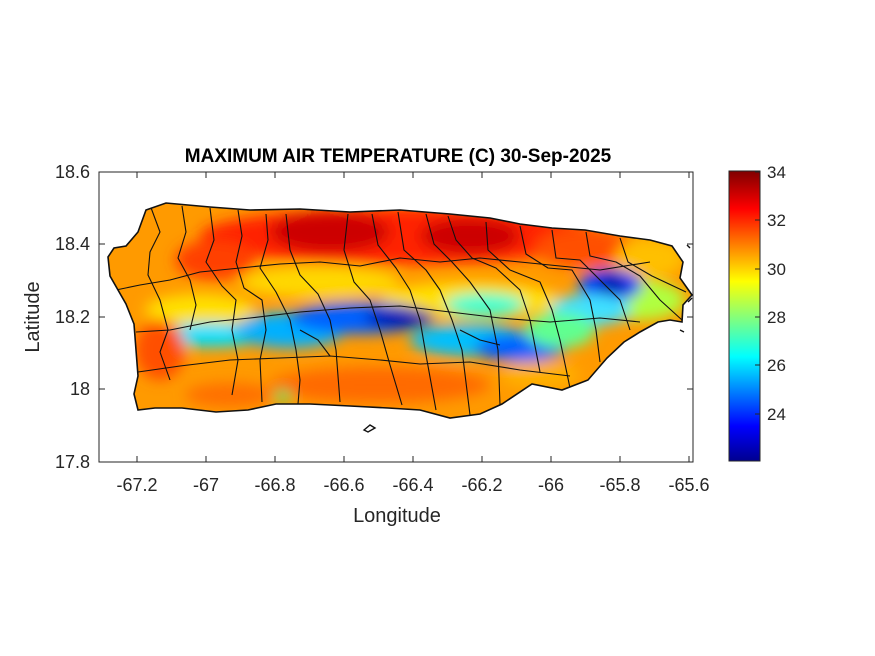  Describe the element at coordinates (72, 172) in the screenshot. I see `y-tick-label: 18.6` at that location.